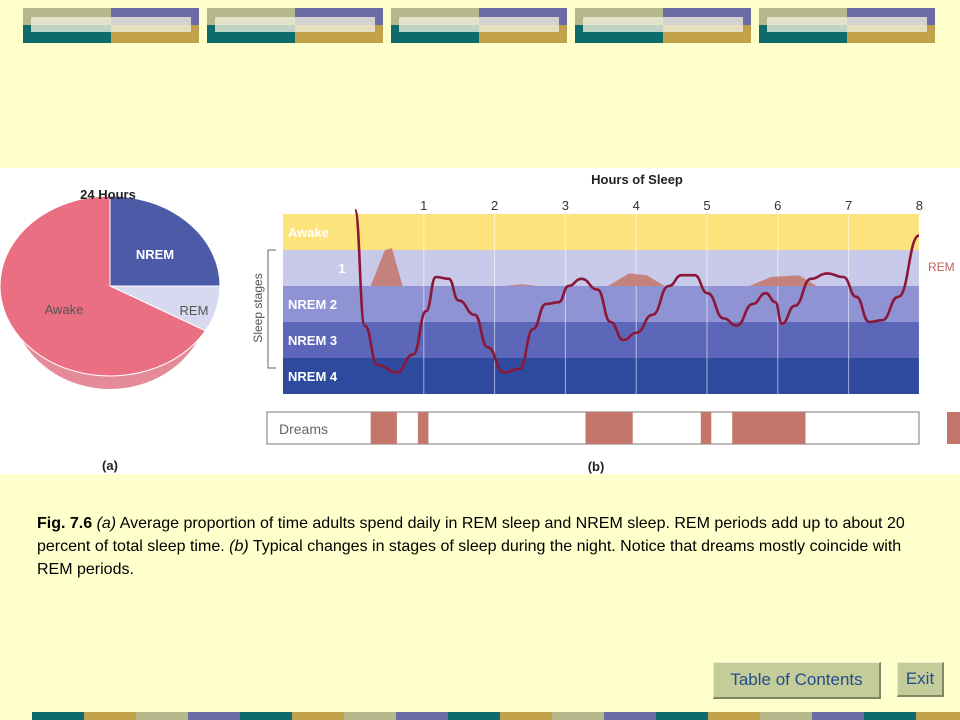 The width and height of the screenshot is (960, 720). I want to click on exit-button: Exit, so click(920, 679).